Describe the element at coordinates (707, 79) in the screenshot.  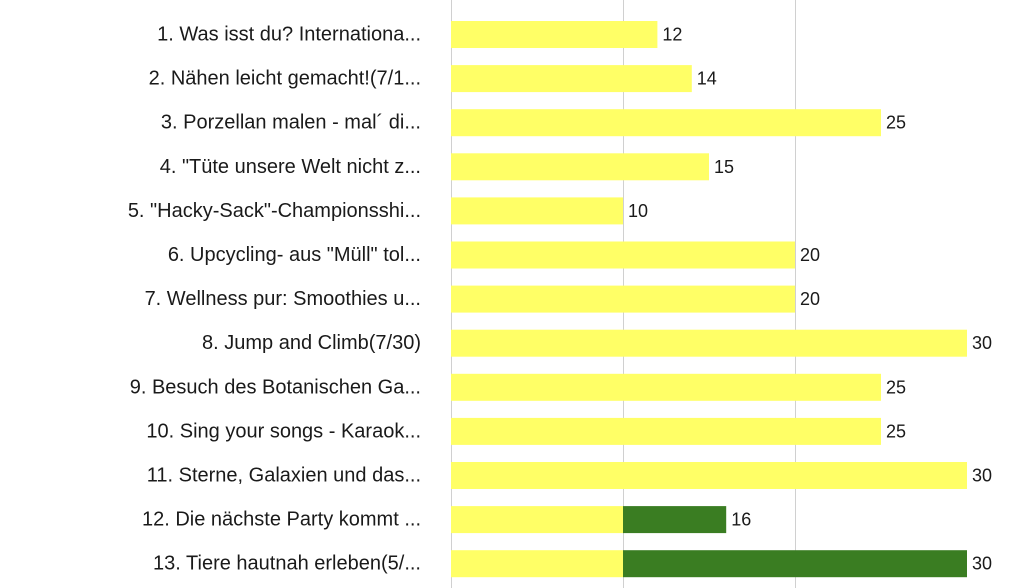
I see `data-label: 14` at that location.